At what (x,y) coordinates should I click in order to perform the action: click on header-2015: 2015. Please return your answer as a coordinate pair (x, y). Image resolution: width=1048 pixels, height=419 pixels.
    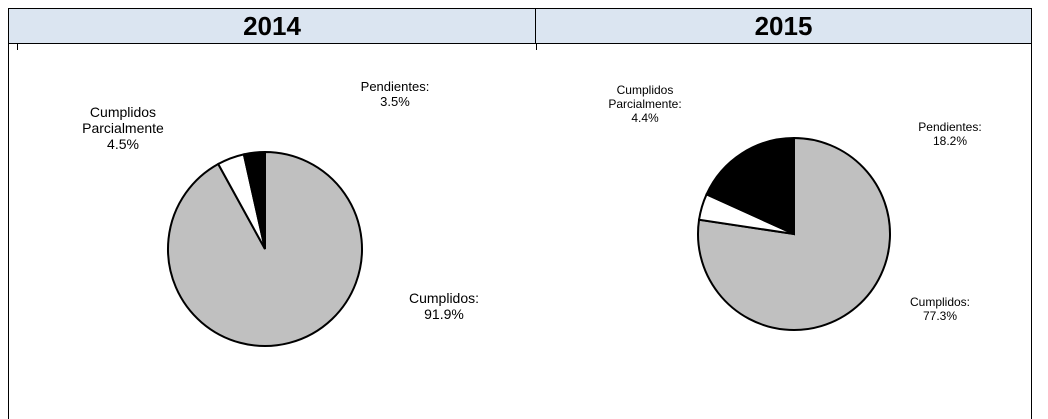
    Looking at the image, I should click on (784, 26).